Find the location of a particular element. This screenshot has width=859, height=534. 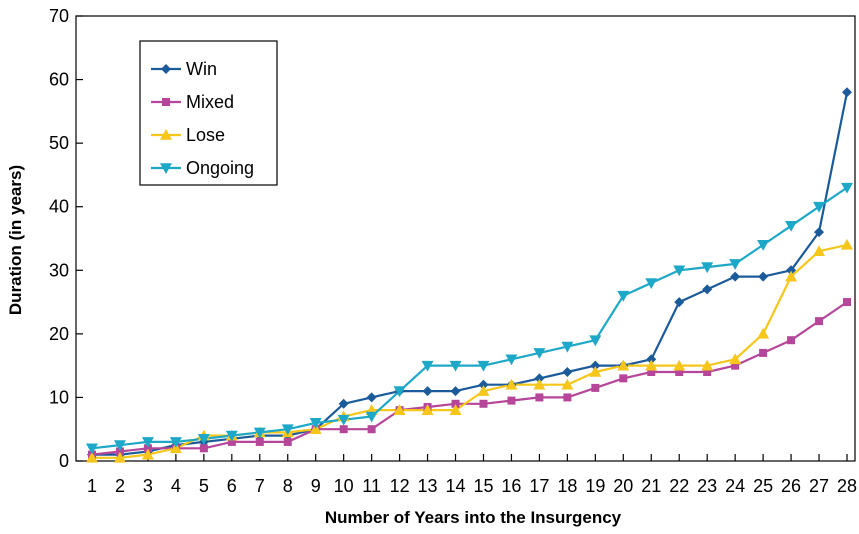

legend-marker-win is located at coordinates (166, 69).